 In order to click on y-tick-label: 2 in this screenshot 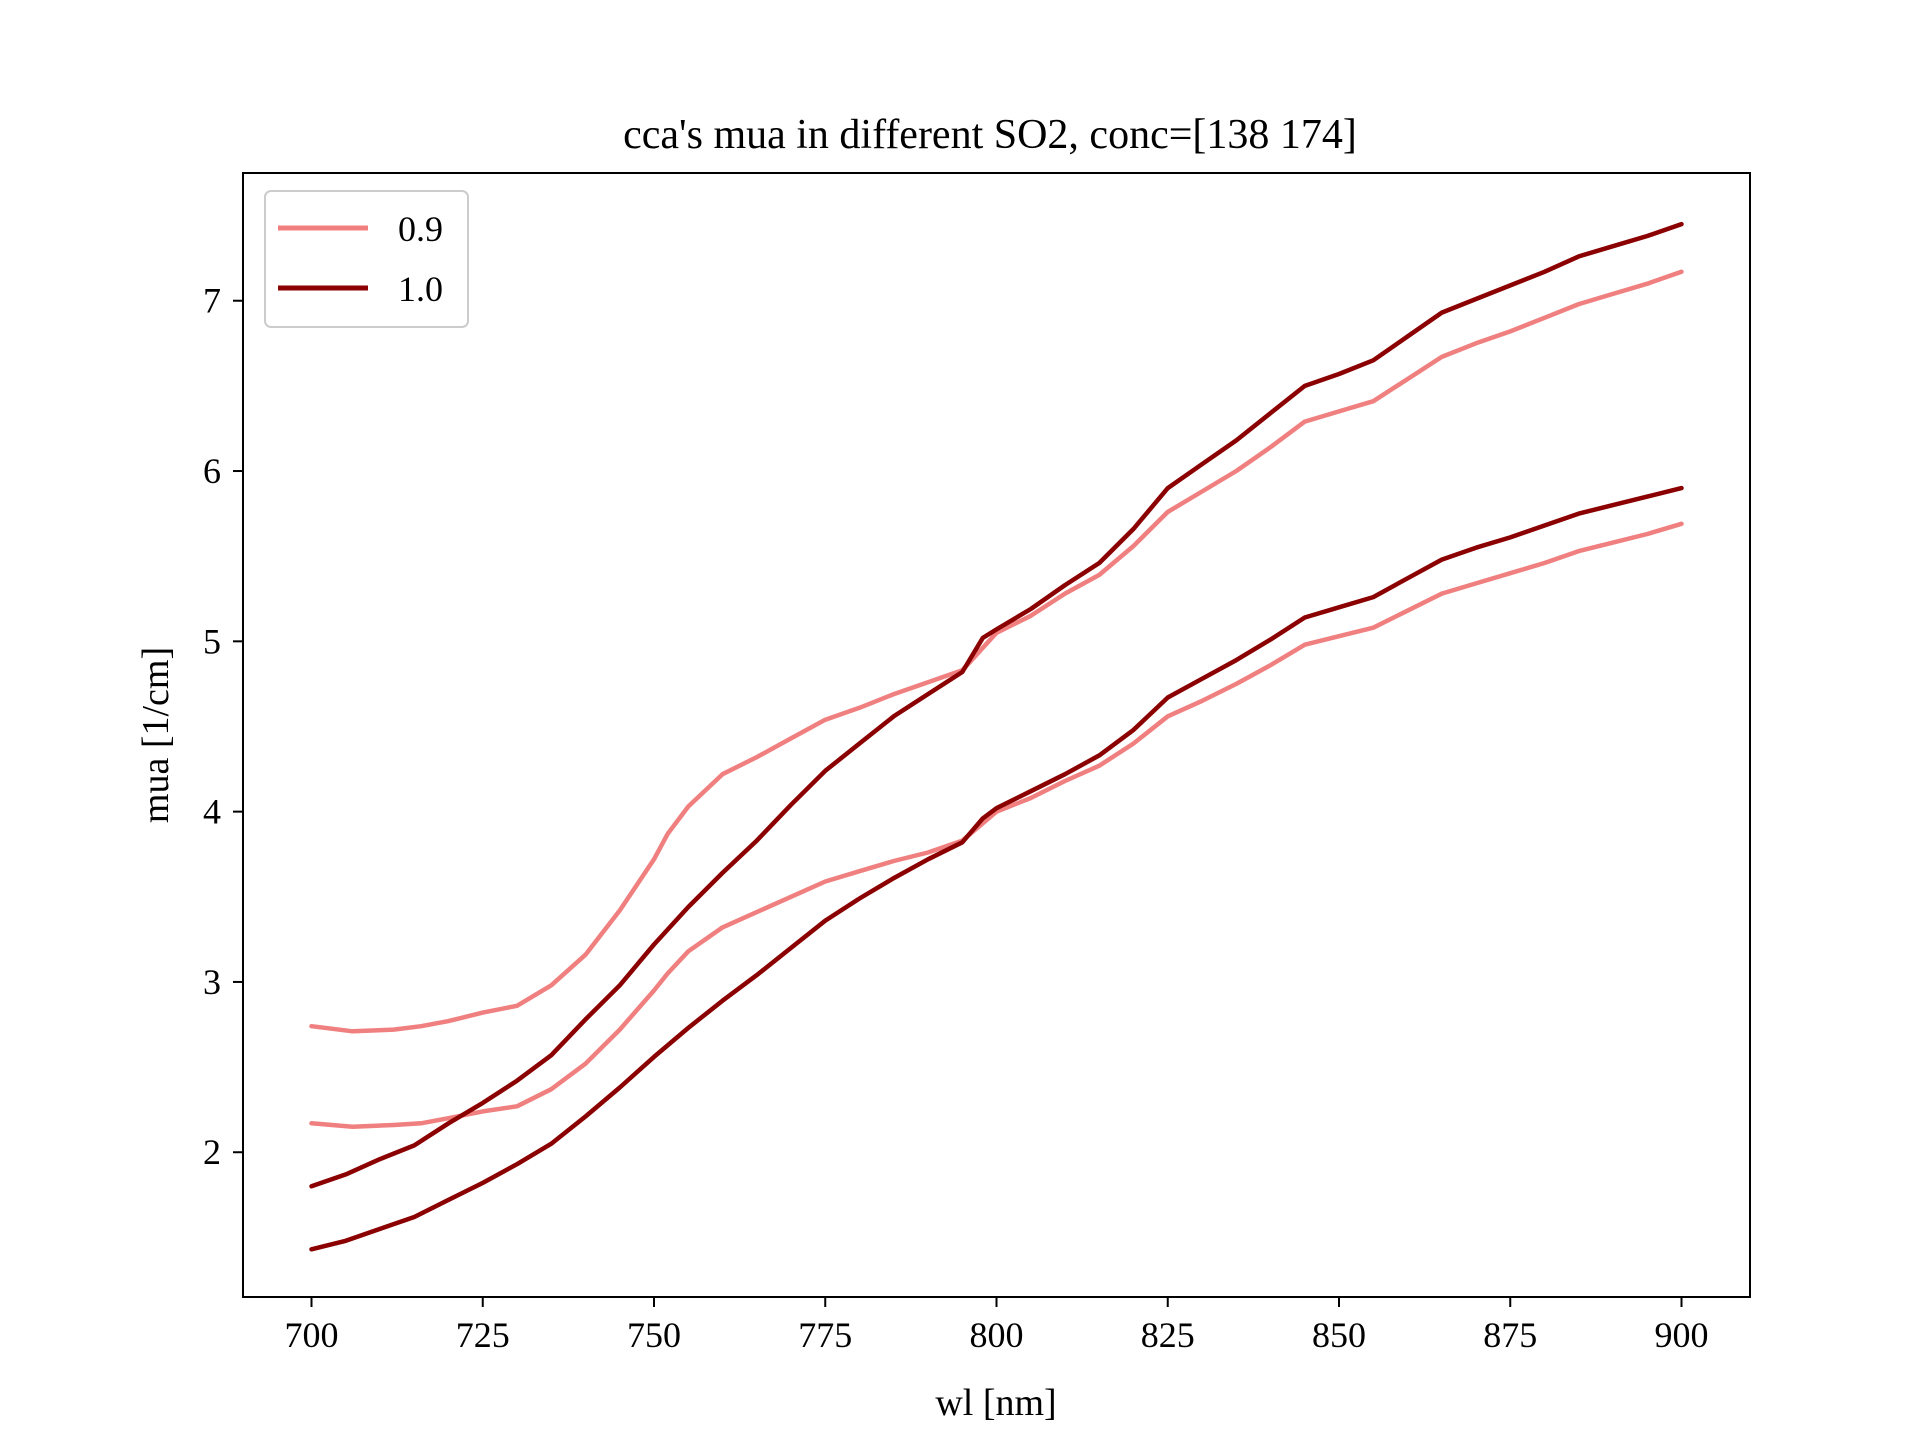, I will do `click(212, 1152)`.